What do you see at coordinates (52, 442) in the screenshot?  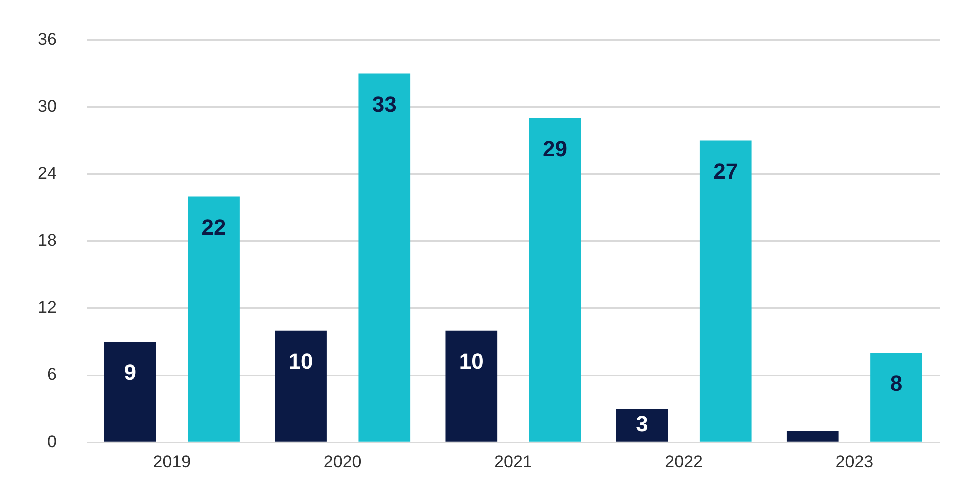 I see `y-tick-label: 0` at bounding box center [52, 442].